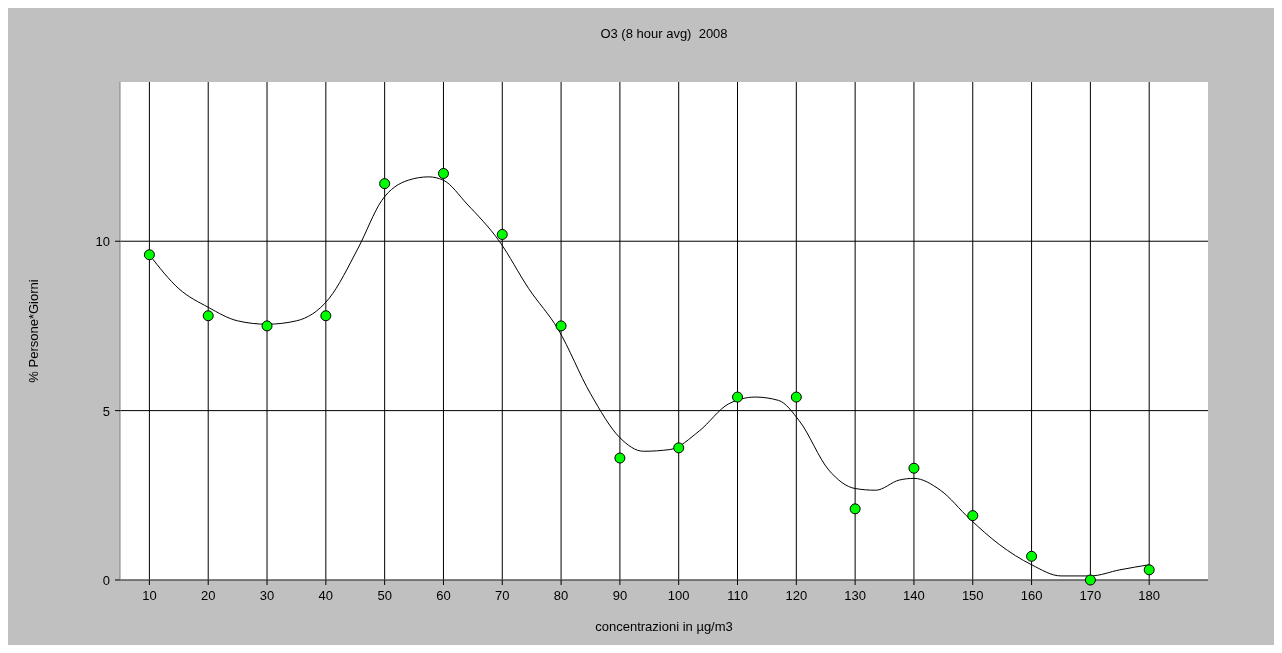 The height and width of the screenshot is (653, 1282). I want to click on x-tick-label: 180, so click(1149, 595).